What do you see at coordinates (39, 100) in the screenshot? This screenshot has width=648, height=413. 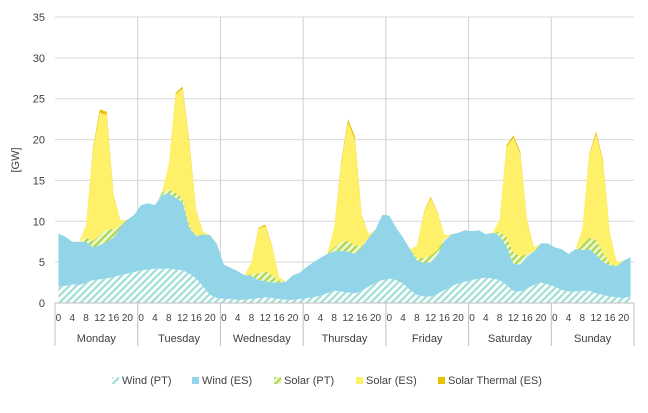 I see `y-tick-label: 25` at bounding box center [39, 100].